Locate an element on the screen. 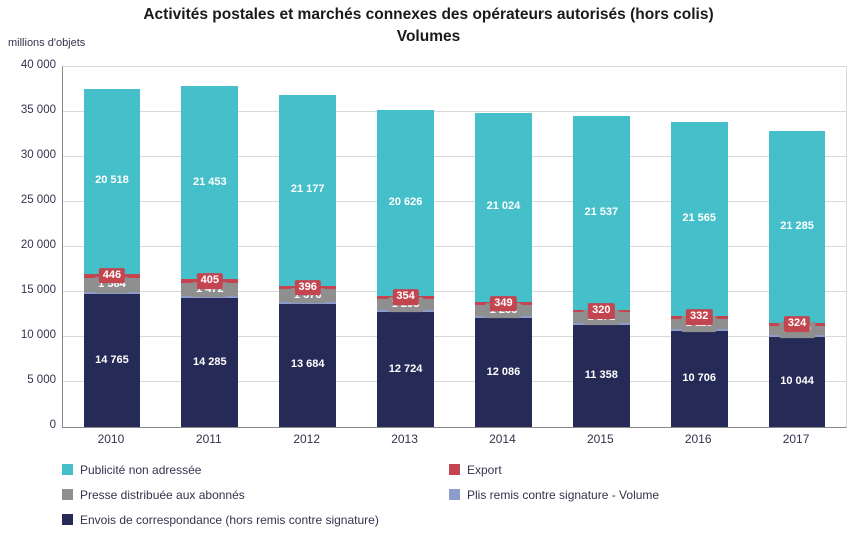 The height and width of the screenshot is (535, 857). y-tick-label: 15 000 is located at coordinates (38, 290).